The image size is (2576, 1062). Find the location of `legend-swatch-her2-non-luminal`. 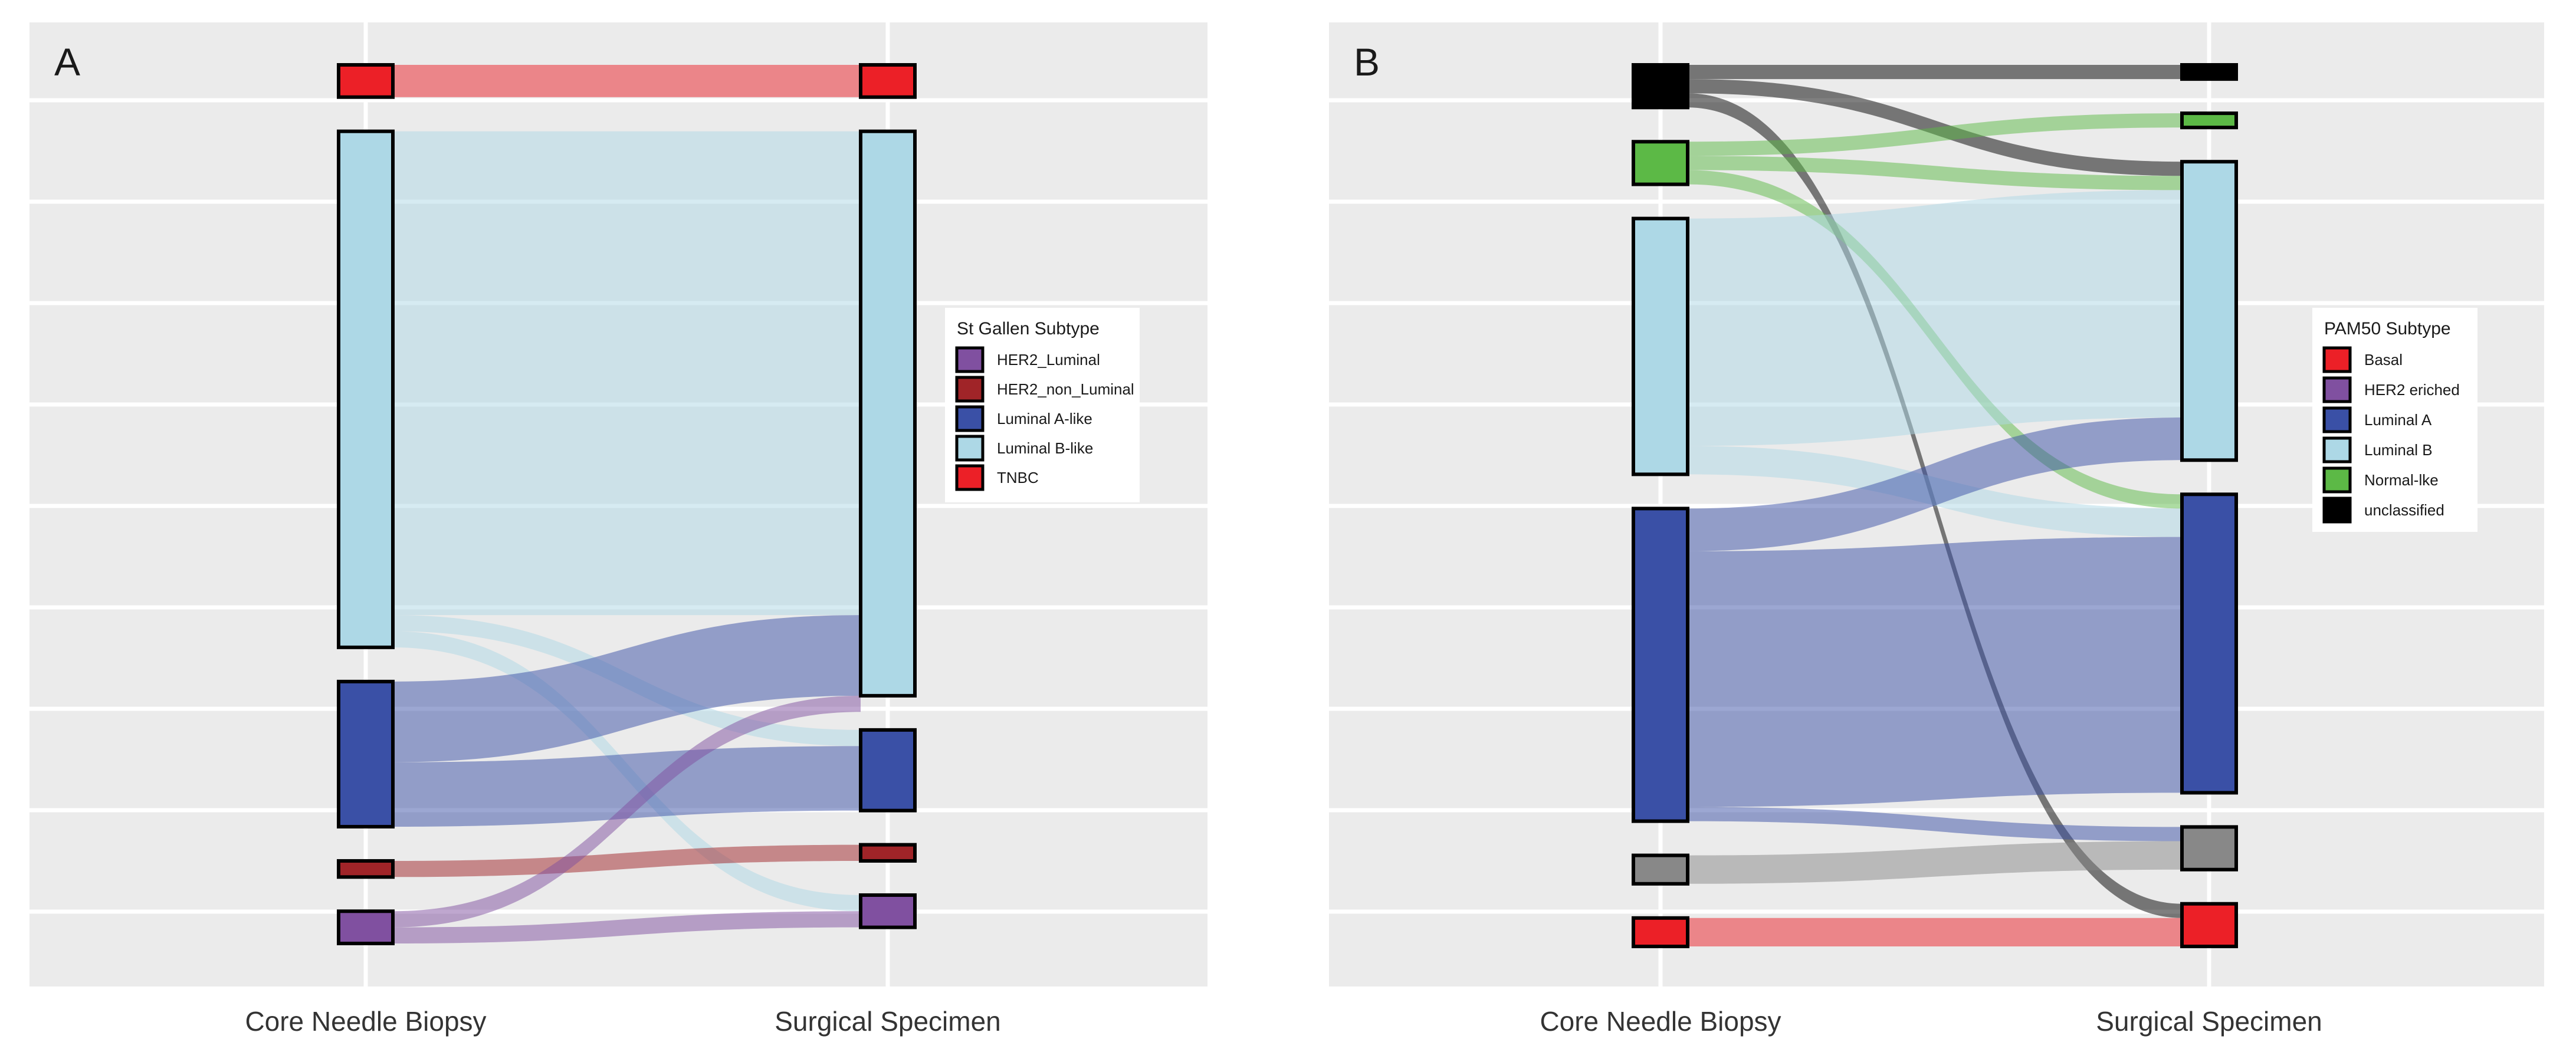

legend-swatch-her2-non-luminal is located at coordinates (970, 390).